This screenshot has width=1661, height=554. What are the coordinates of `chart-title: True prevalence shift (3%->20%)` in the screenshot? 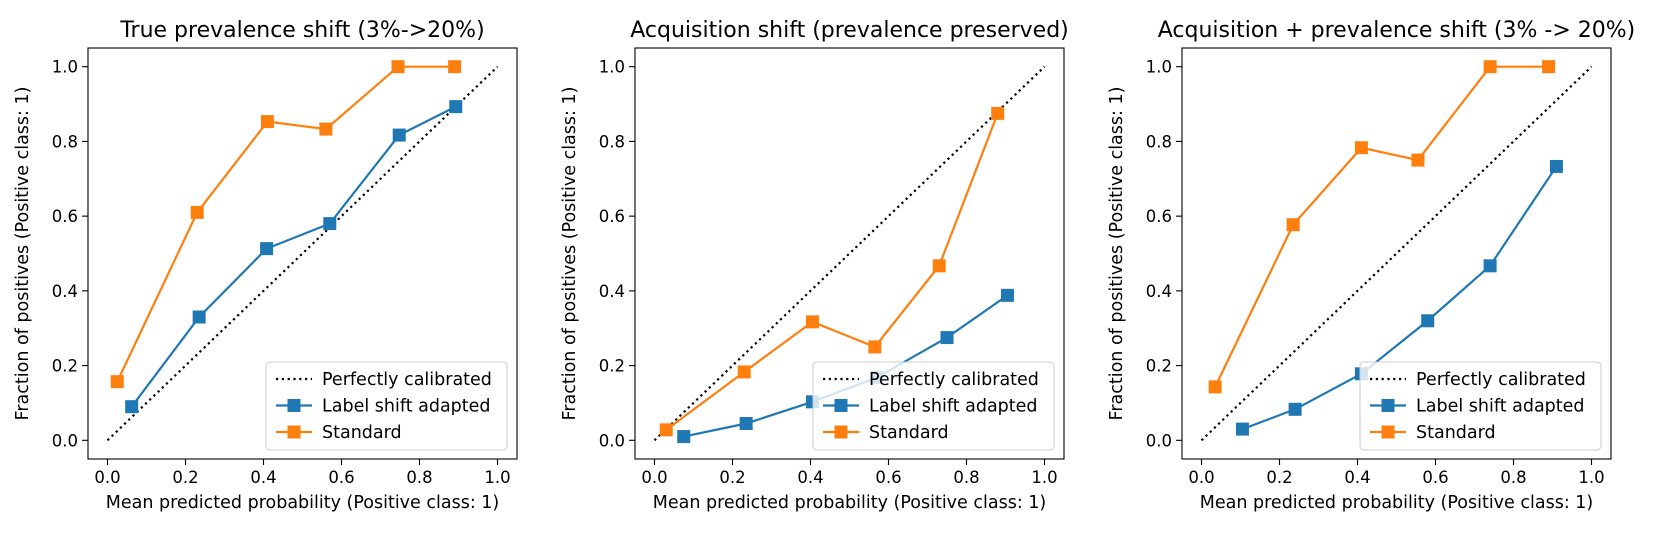 It's located at (301, 30).